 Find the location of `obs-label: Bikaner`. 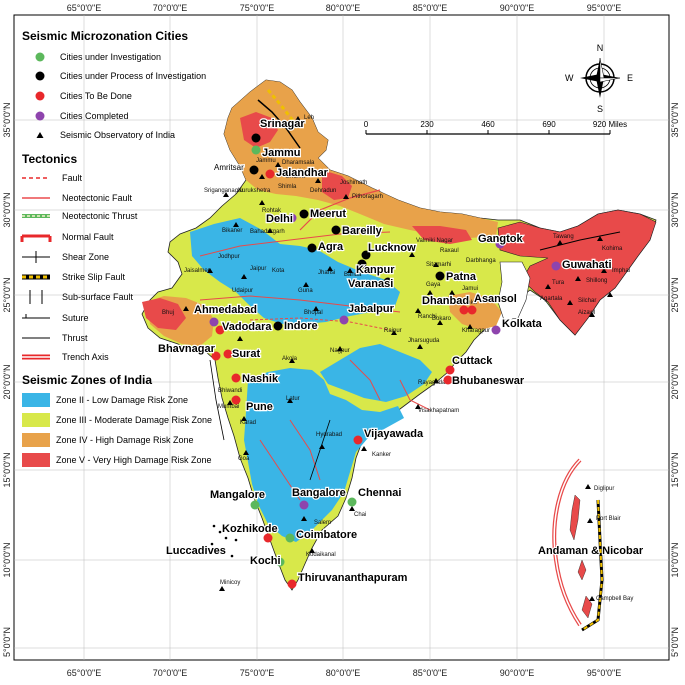

obs-label: Bikaner is located at coordinates (232, 231).